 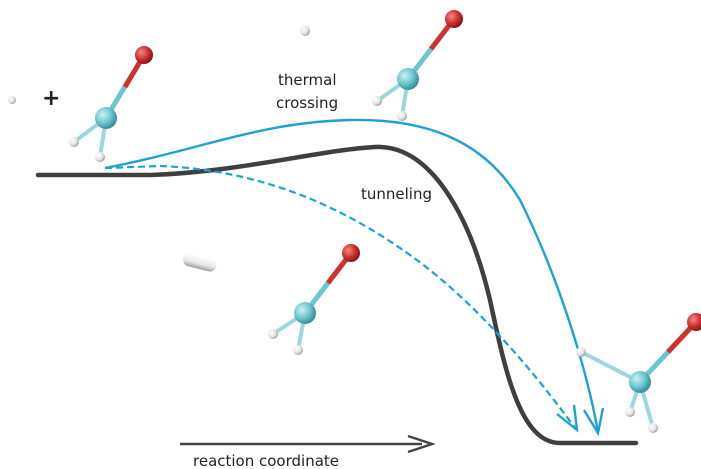 What do you see at coordinates (266, 460) in the screenshot?
I see `reaction-coordinate-label: reaction coordinate` at bounding box center [266, 460].